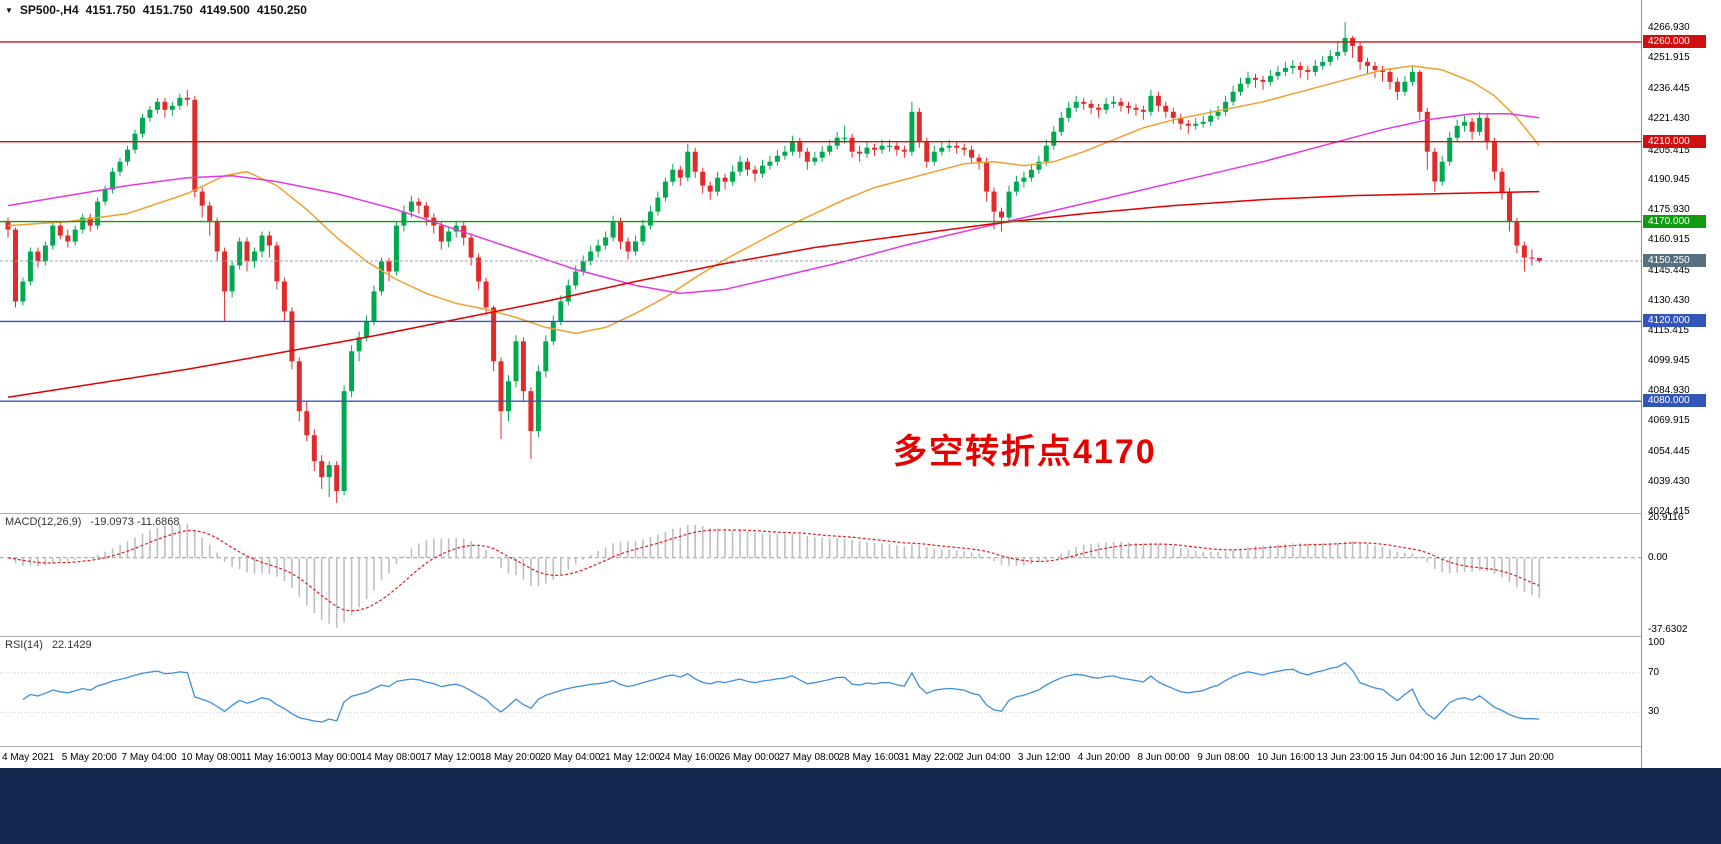  I want to click on time-axis-label: 16 Jun 12:00, so click(1465, 757).